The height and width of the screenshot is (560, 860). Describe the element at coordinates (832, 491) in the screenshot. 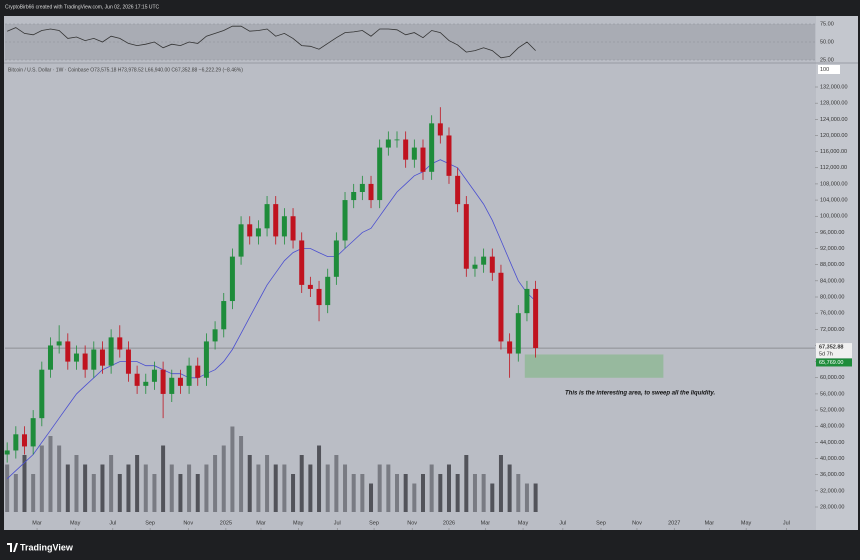

I see `y-tick-label: 32,000.00` at that location.